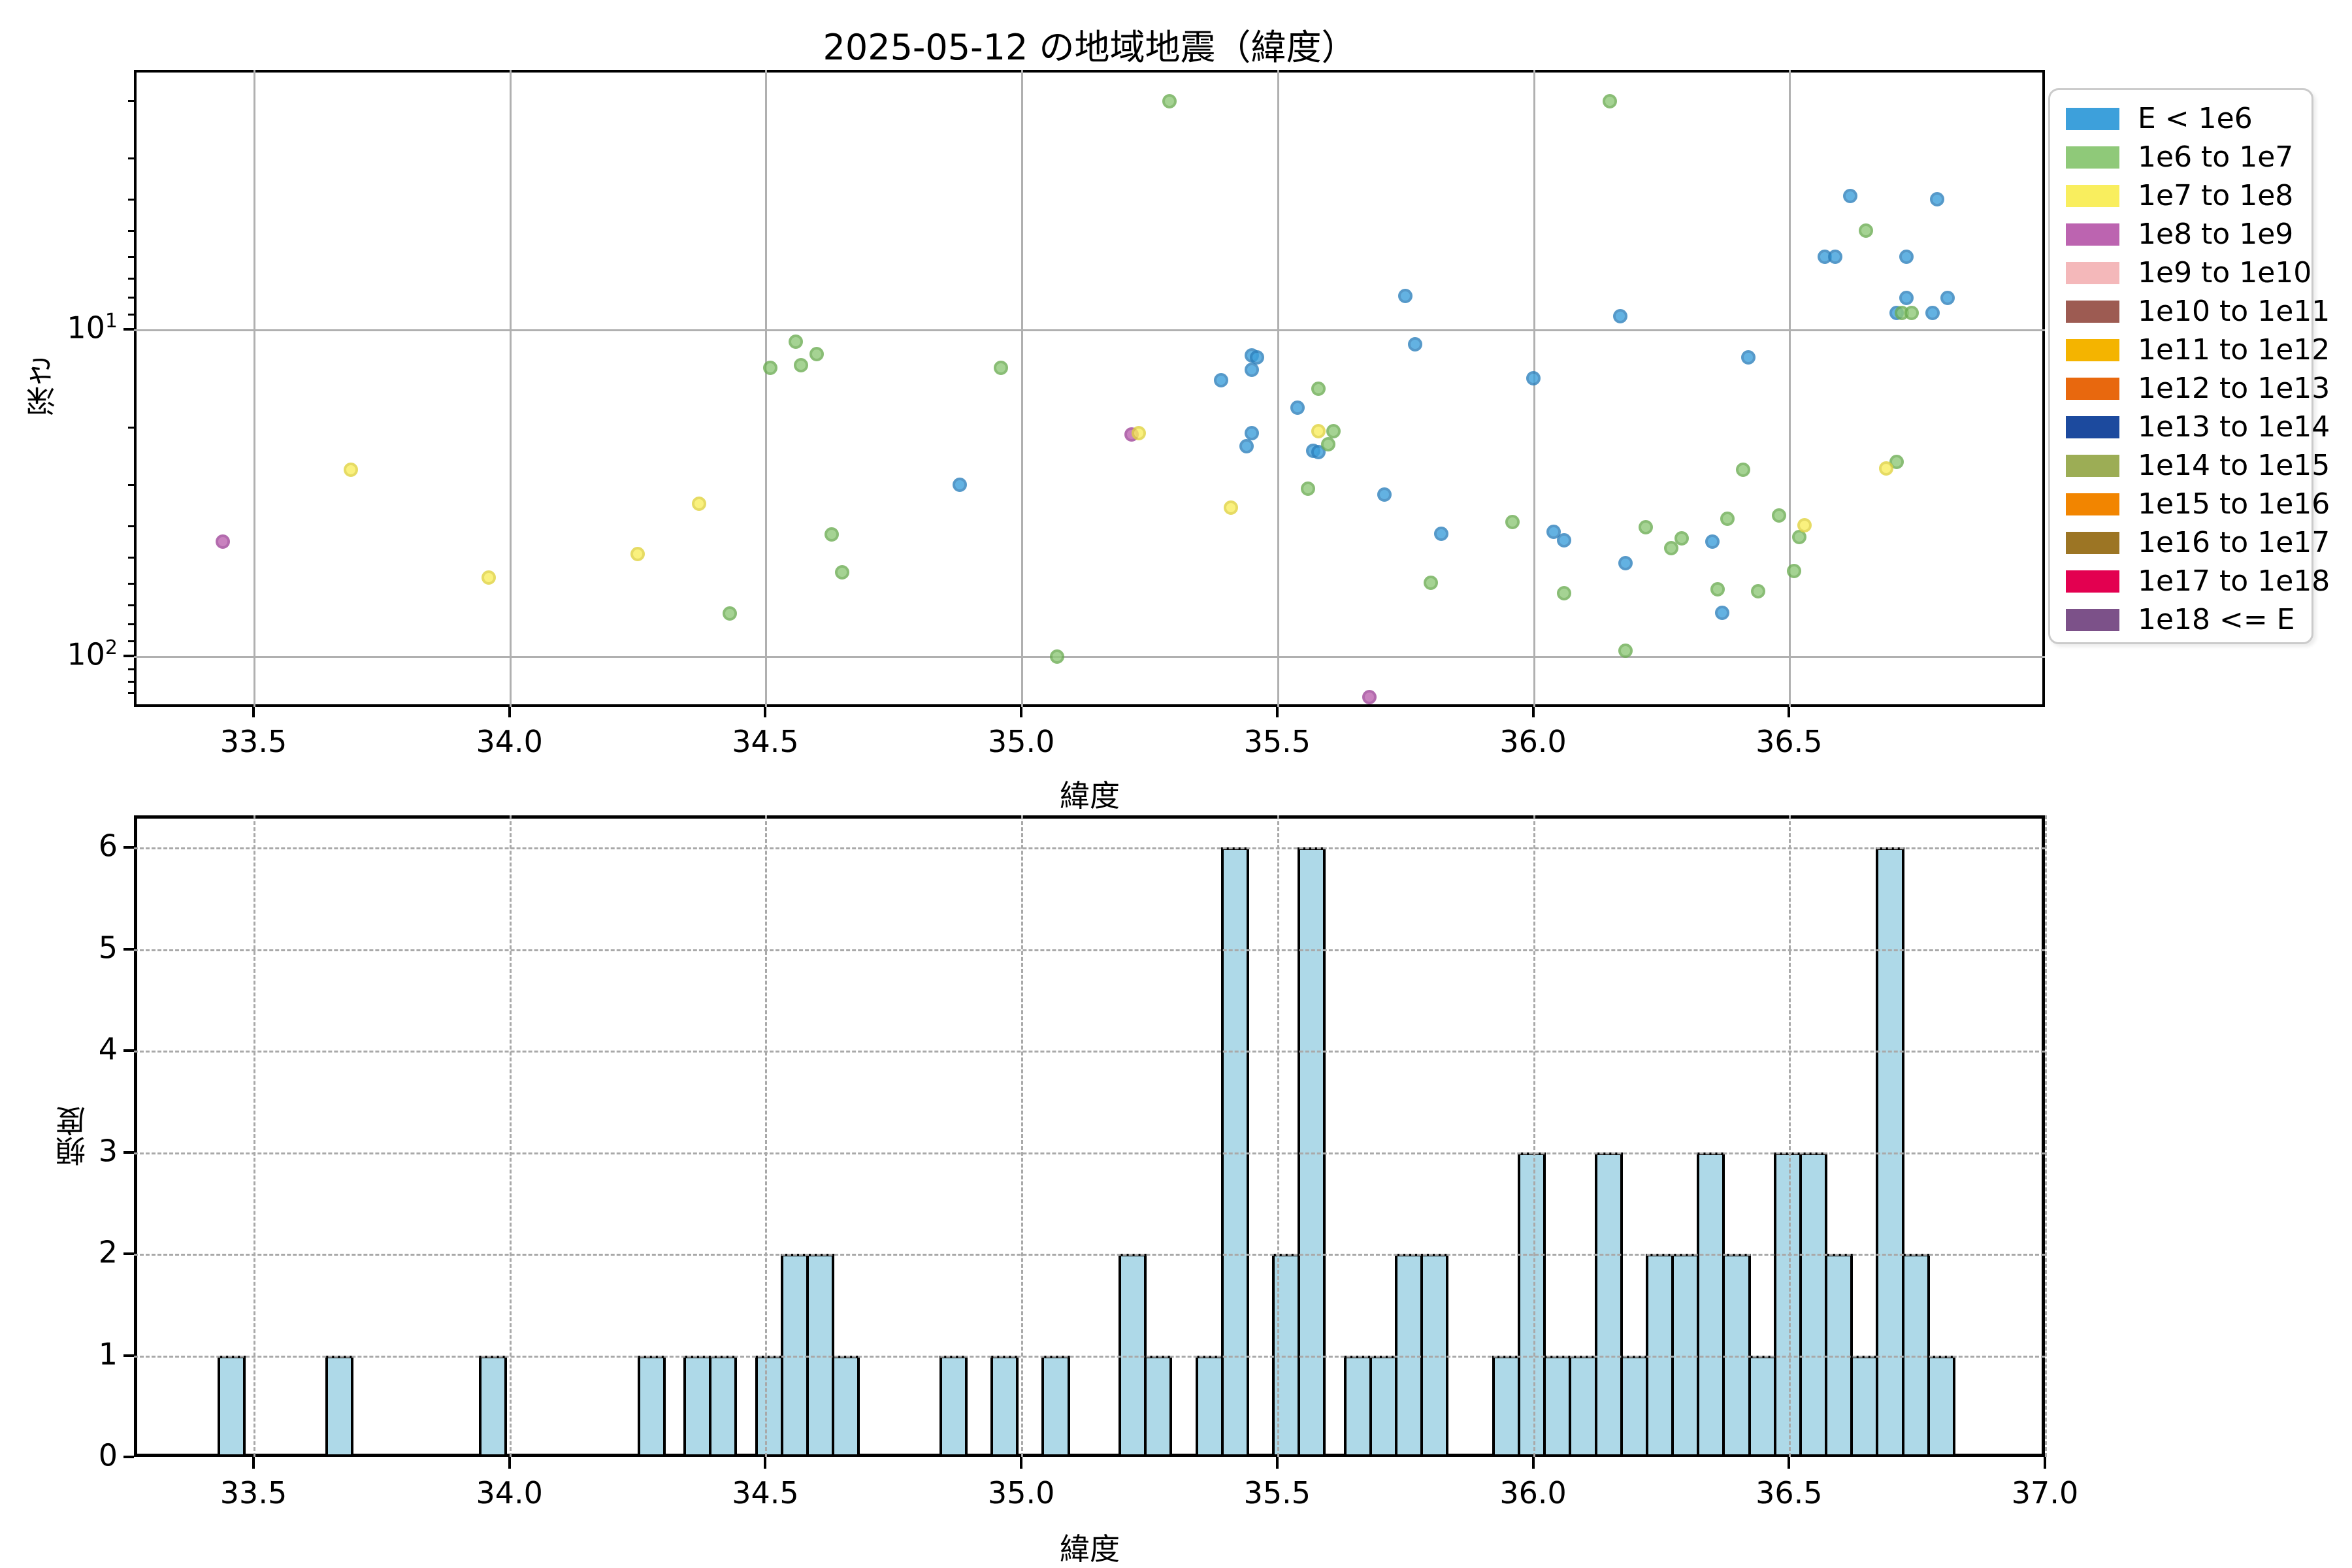  I want to click on legend-item: 1e12 to 1e13, so click(2190, 388).